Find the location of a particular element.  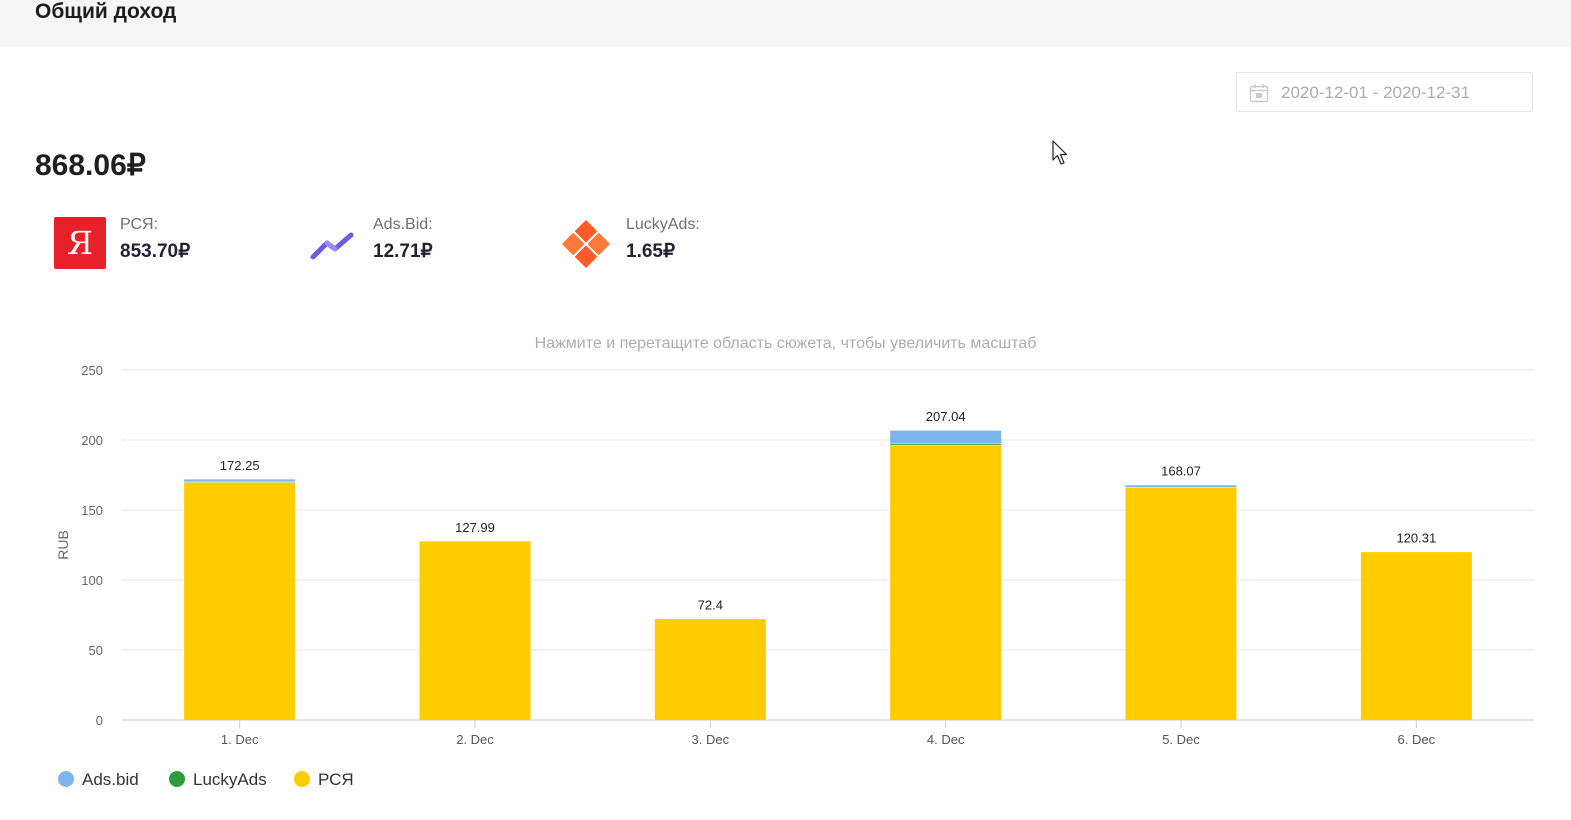

x-tick-label: 2. Dec is located at coordinates (475, 739).